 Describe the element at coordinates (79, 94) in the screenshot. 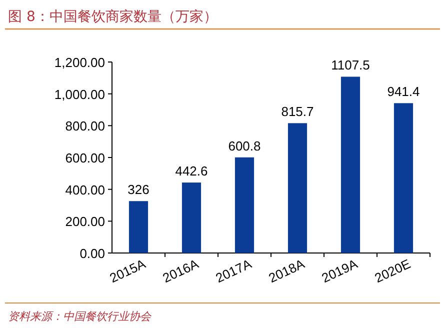

I see `y-tick-label: 1,000.00` at that location.